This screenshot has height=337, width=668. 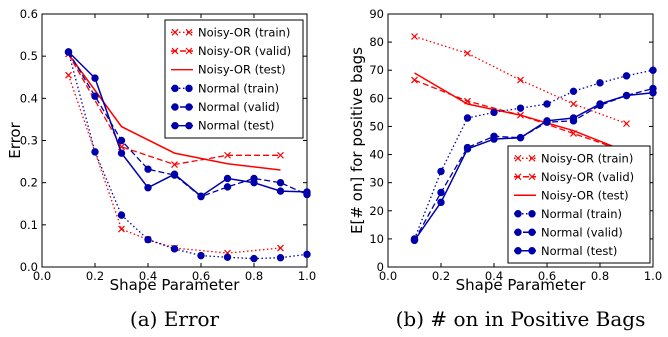 I want to click on legend-entry: Noisy-OR (valid), so click(x=574, y=177).